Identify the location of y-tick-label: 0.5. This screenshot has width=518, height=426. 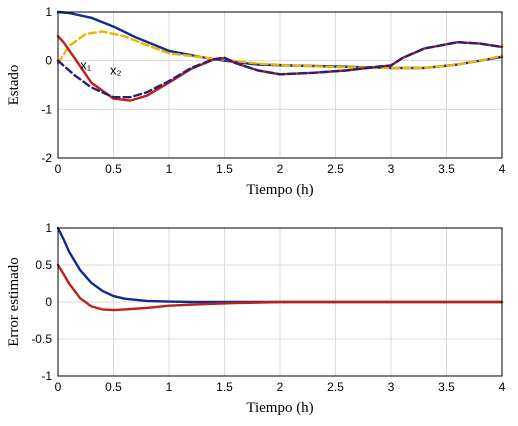
(43, 265).